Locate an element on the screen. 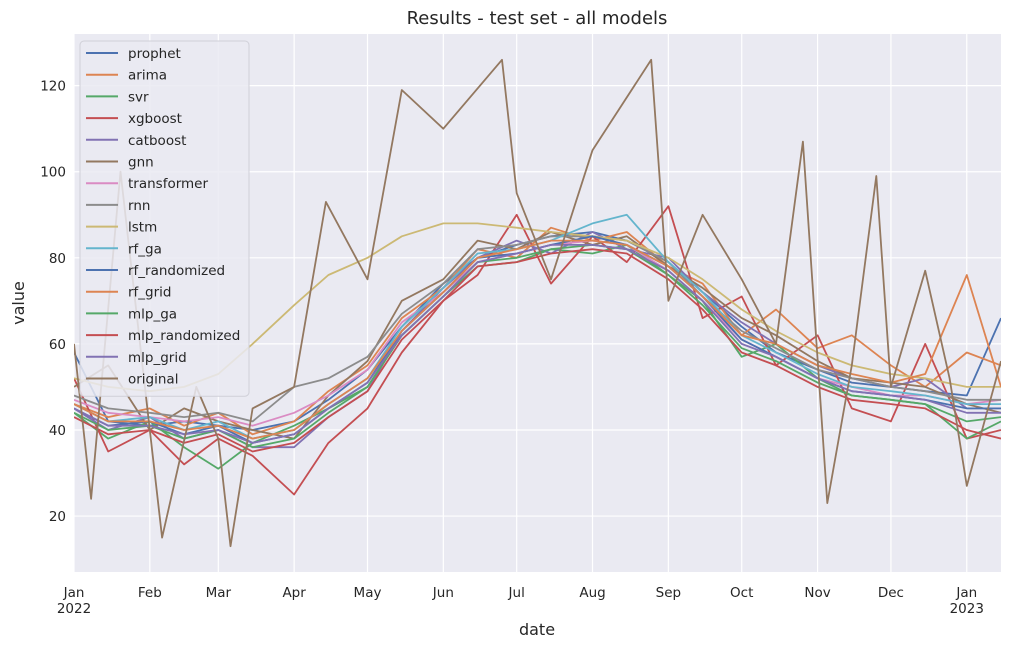 Image resolution: width=1012 pixels, height=649 pixels. legend-entry-svr: svr is located at coordinates (138, 97).